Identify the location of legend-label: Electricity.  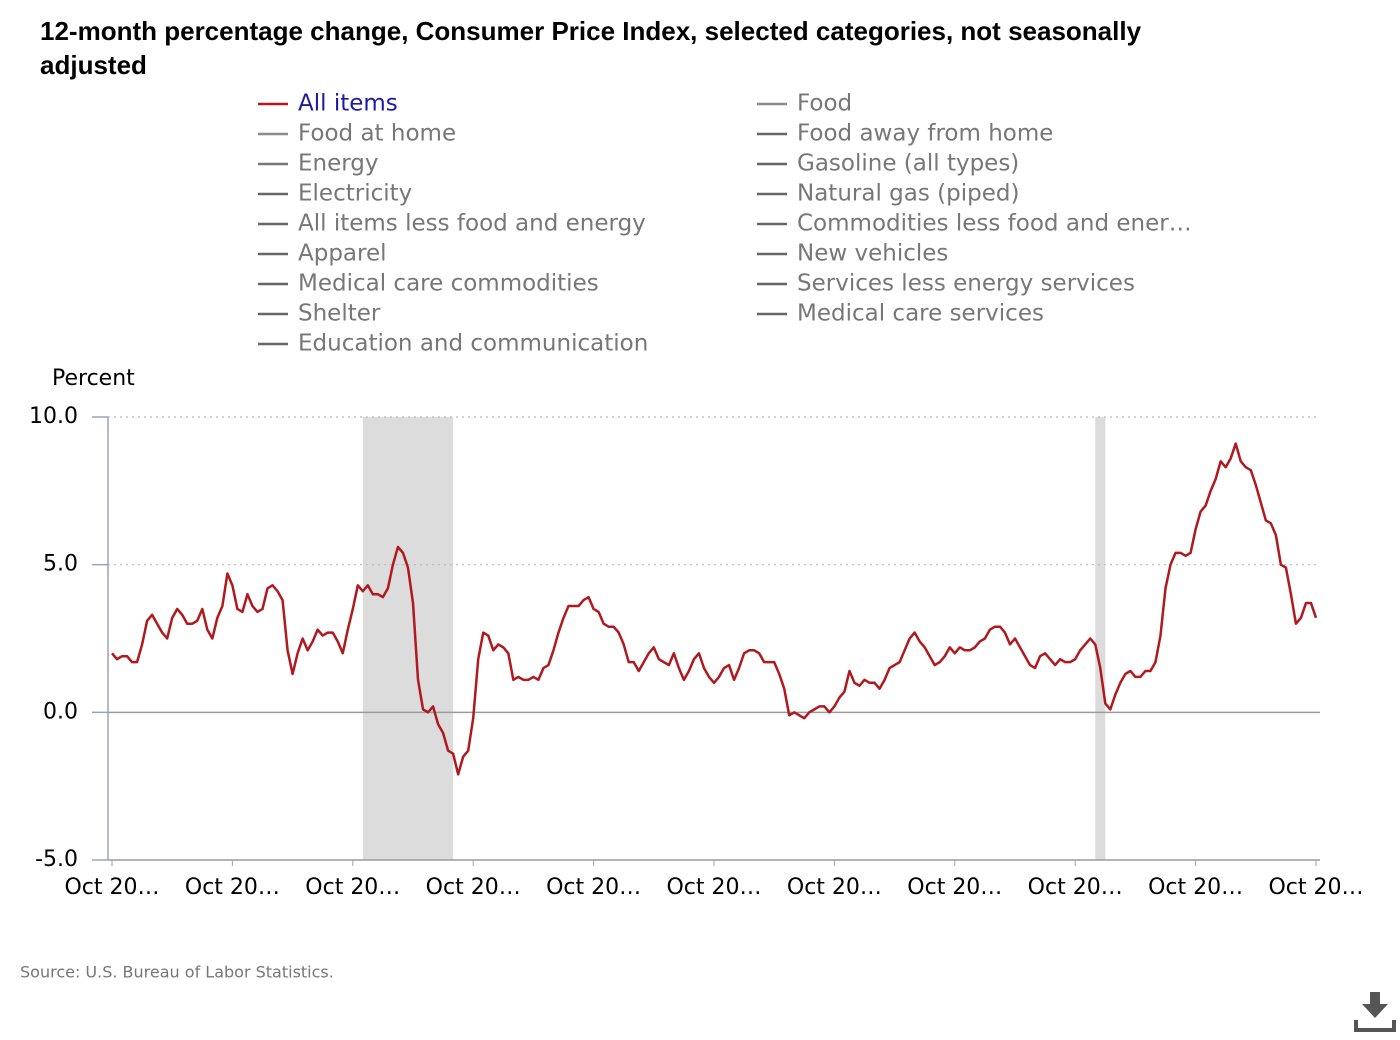
(355, 194).